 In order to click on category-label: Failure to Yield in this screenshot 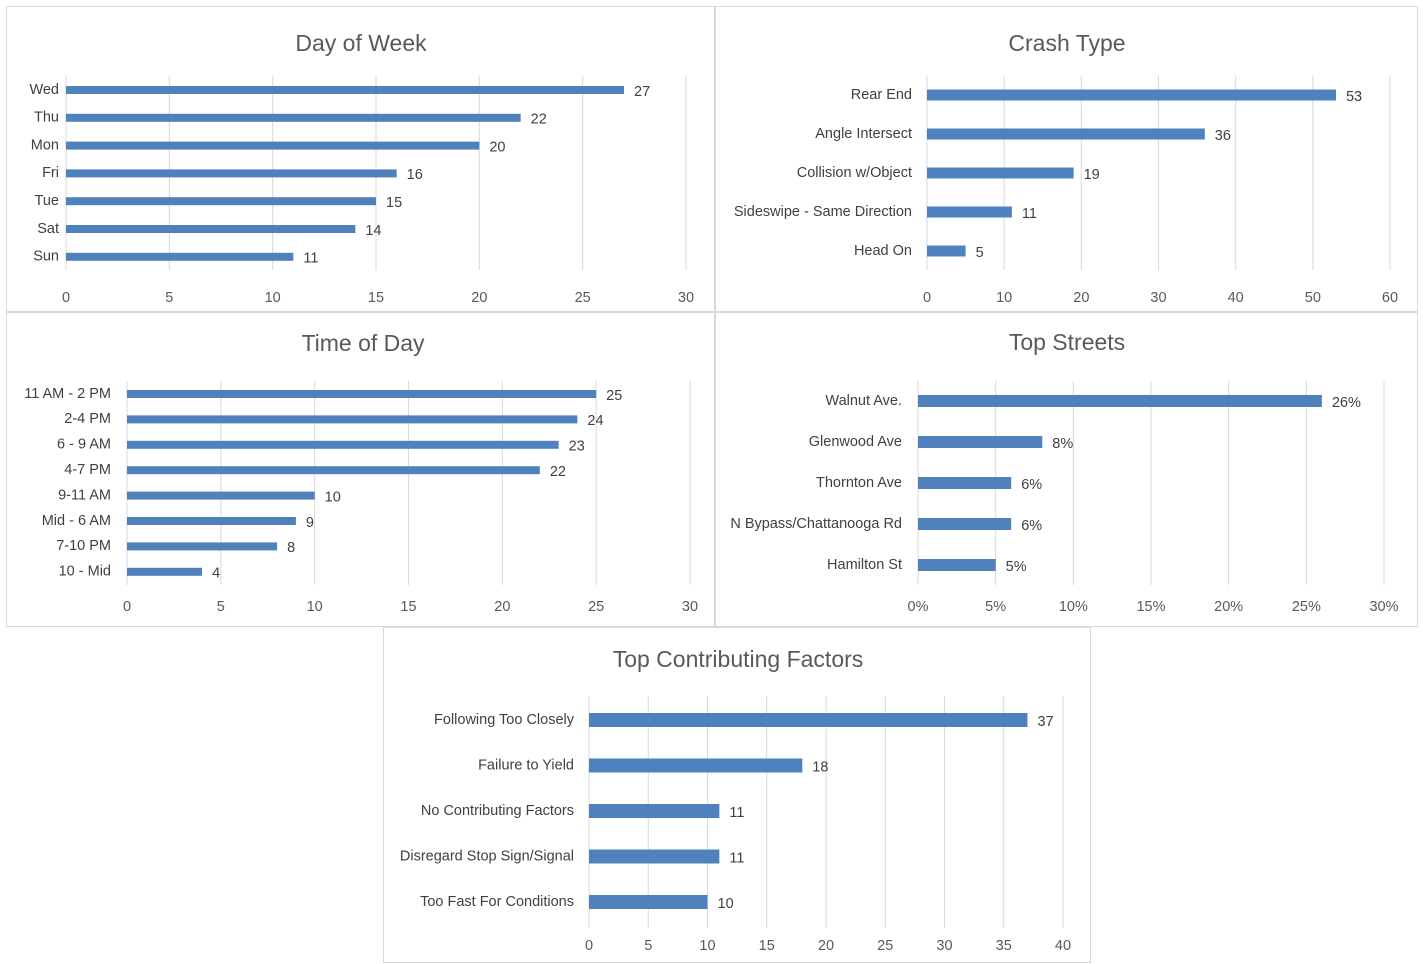, I will do `click(526, 765)`.